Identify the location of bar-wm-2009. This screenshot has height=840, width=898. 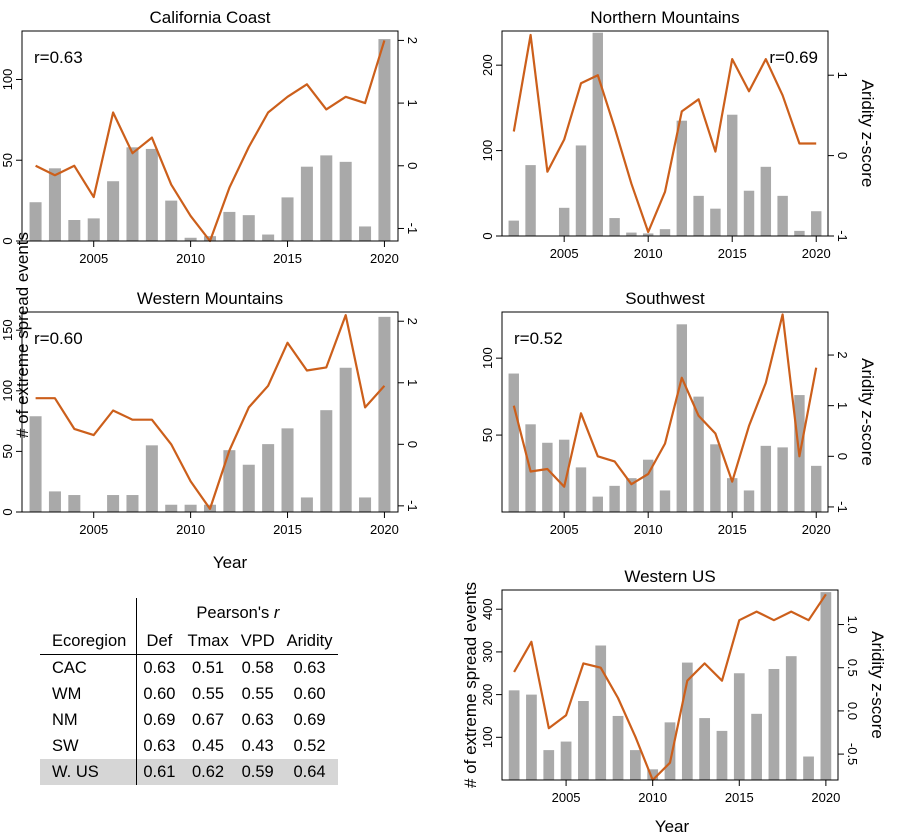
(171, 508).